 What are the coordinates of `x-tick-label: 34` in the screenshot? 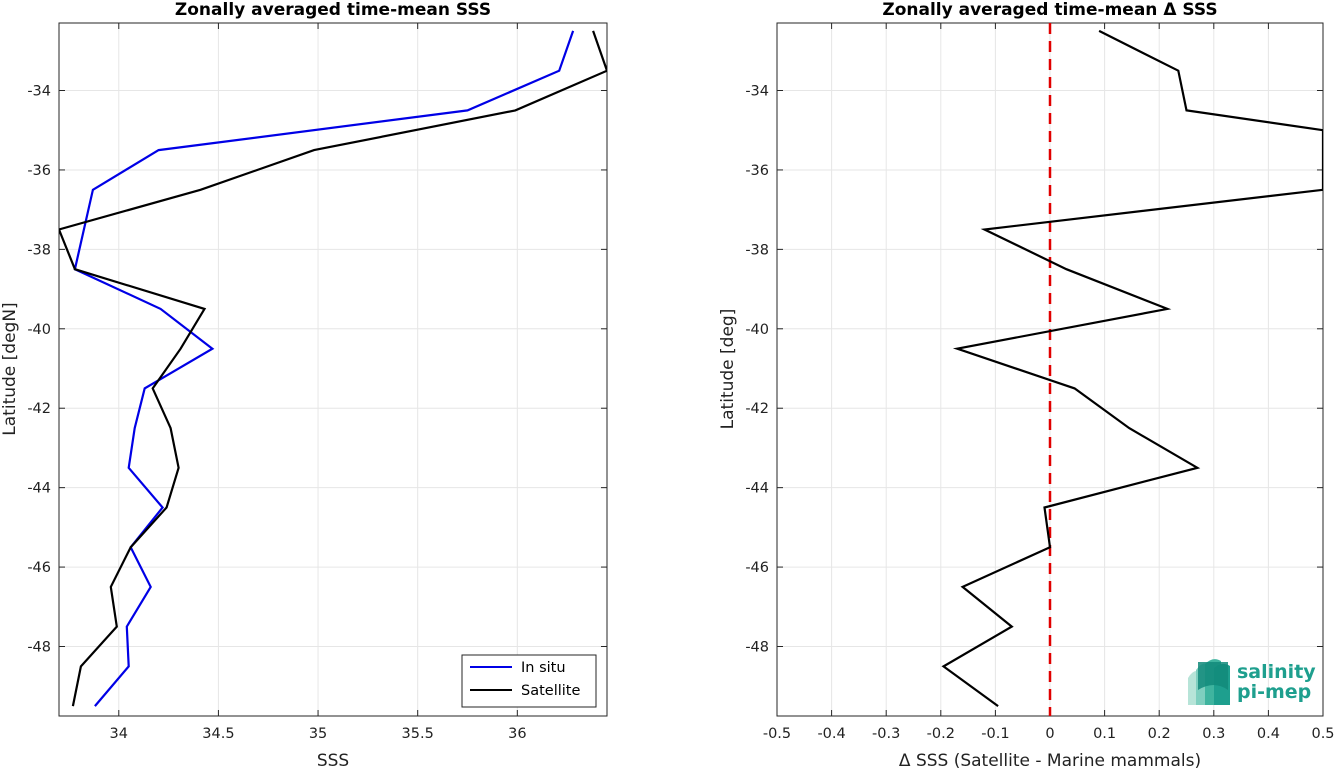 It's located at (119, 734).